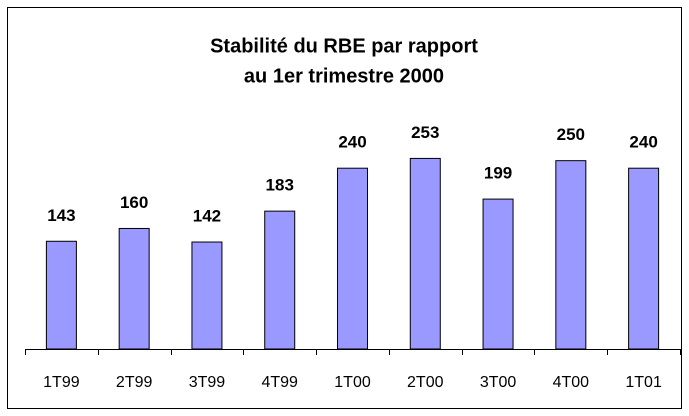 The height and width of the screenshot is (416, 689). Describe the element at coordinates (280, 185) in the screenshot. I see `value-label: 183` at that location.